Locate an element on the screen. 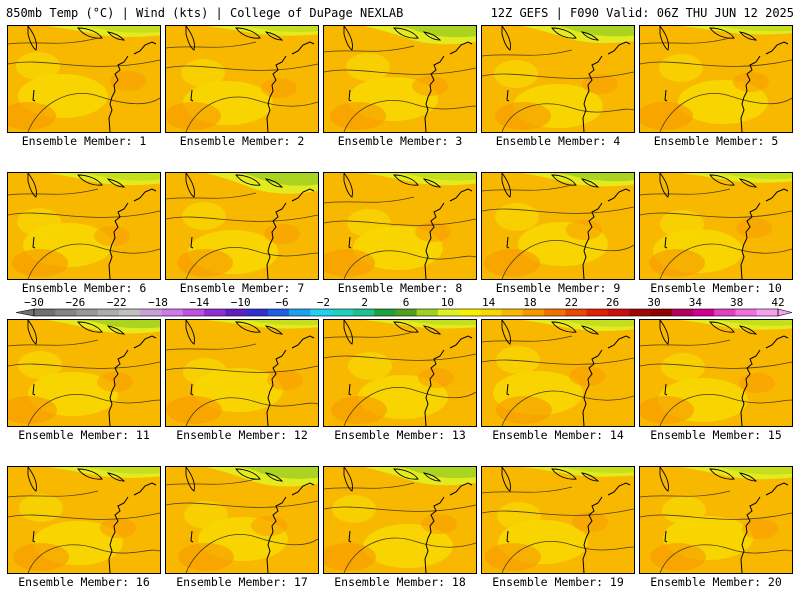 Image resolution: width=800 pixels, height=600 pixels. colorbar-tick-label: −2 is located at coordinates (323, 302).